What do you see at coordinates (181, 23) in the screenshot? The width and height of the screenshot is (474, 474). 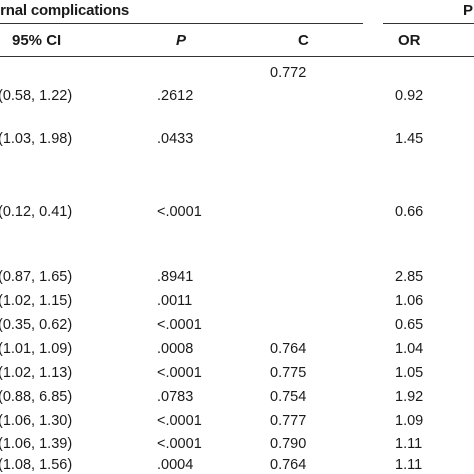 I see `group-rule-left` at bounding box center [181, 23].